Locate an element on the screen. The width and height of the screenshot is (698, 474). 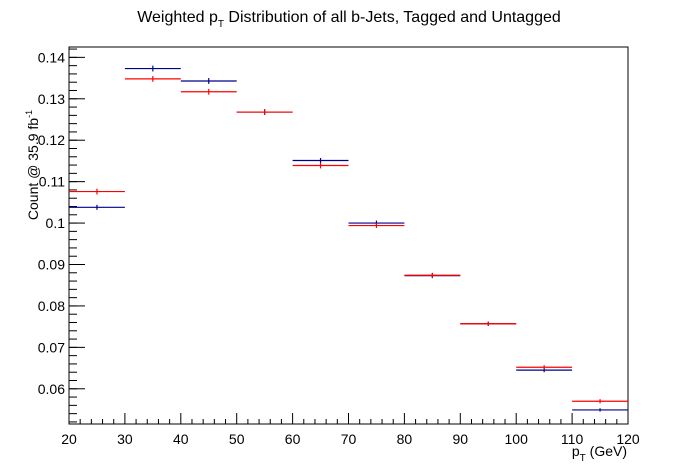
x-tick-label: 120 is located at coordinates (628, 439).